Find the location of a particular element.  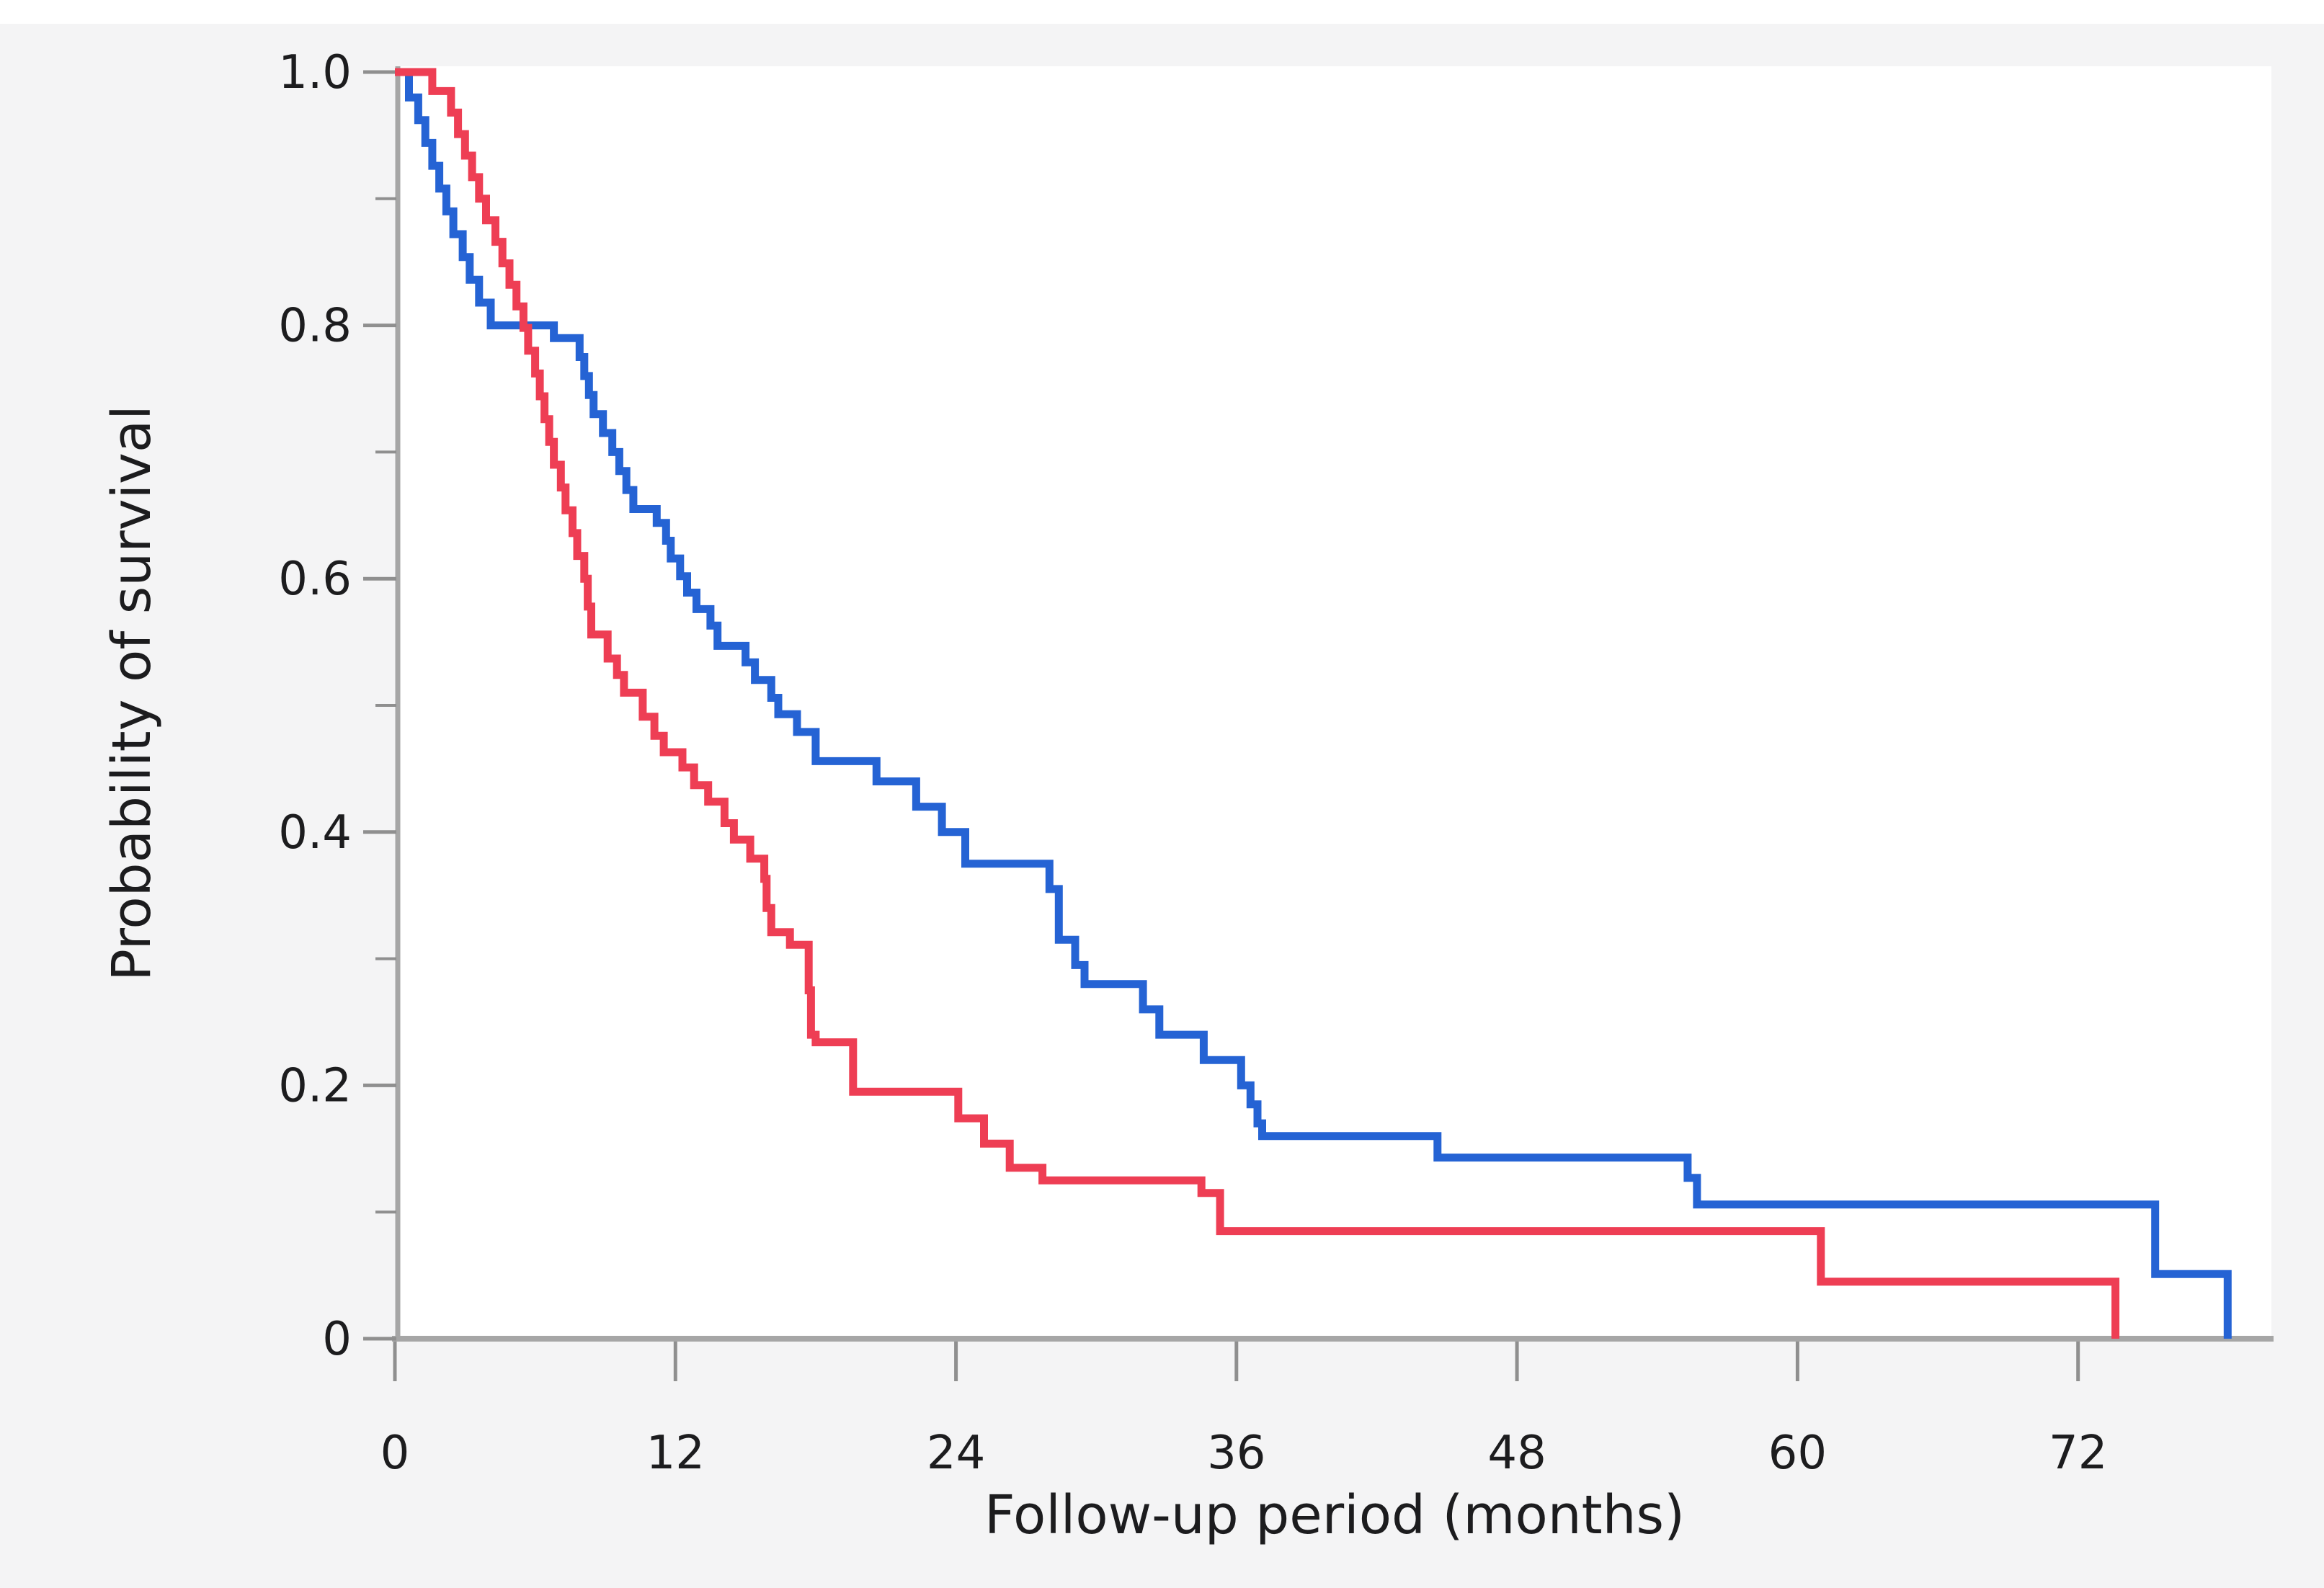

y-tick-label: 1.0 is located at coordinates (315, 72).